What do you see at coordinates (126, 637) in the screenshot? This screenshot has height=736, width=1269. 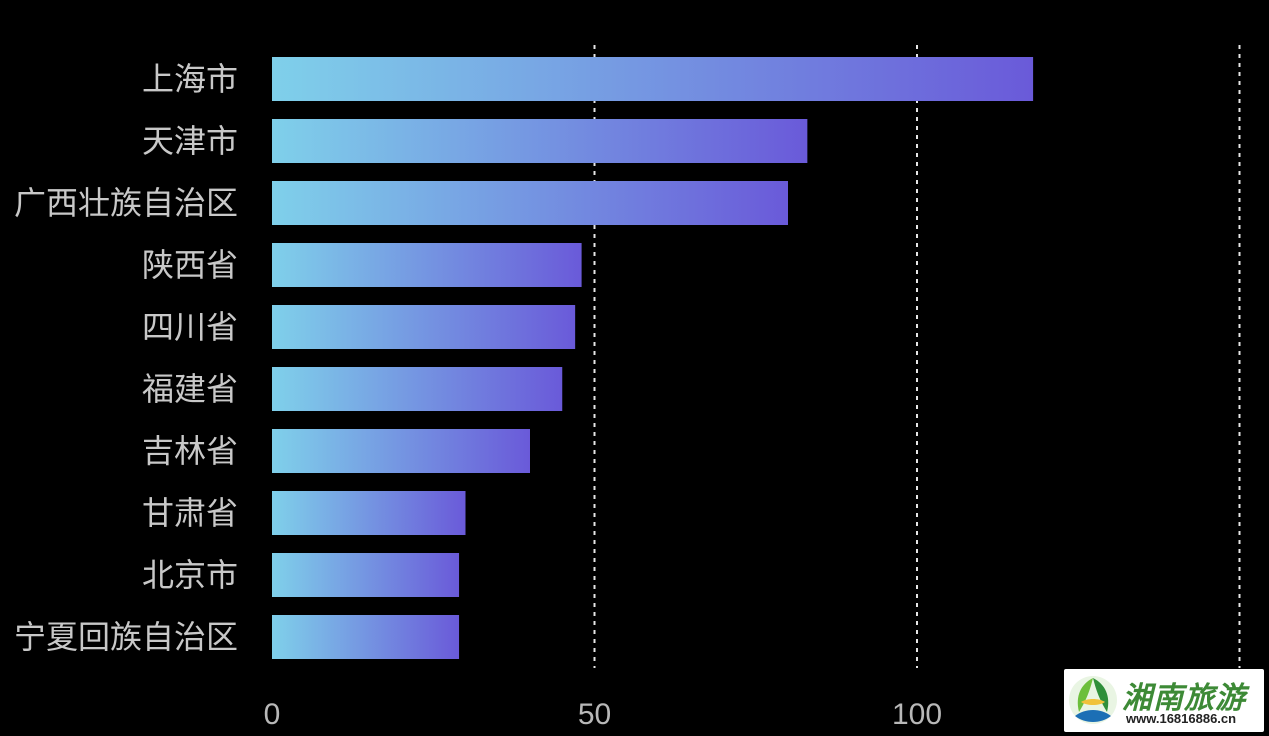 I see `category-label: 宁夏回族自治区` at bounding box center [126, 637].